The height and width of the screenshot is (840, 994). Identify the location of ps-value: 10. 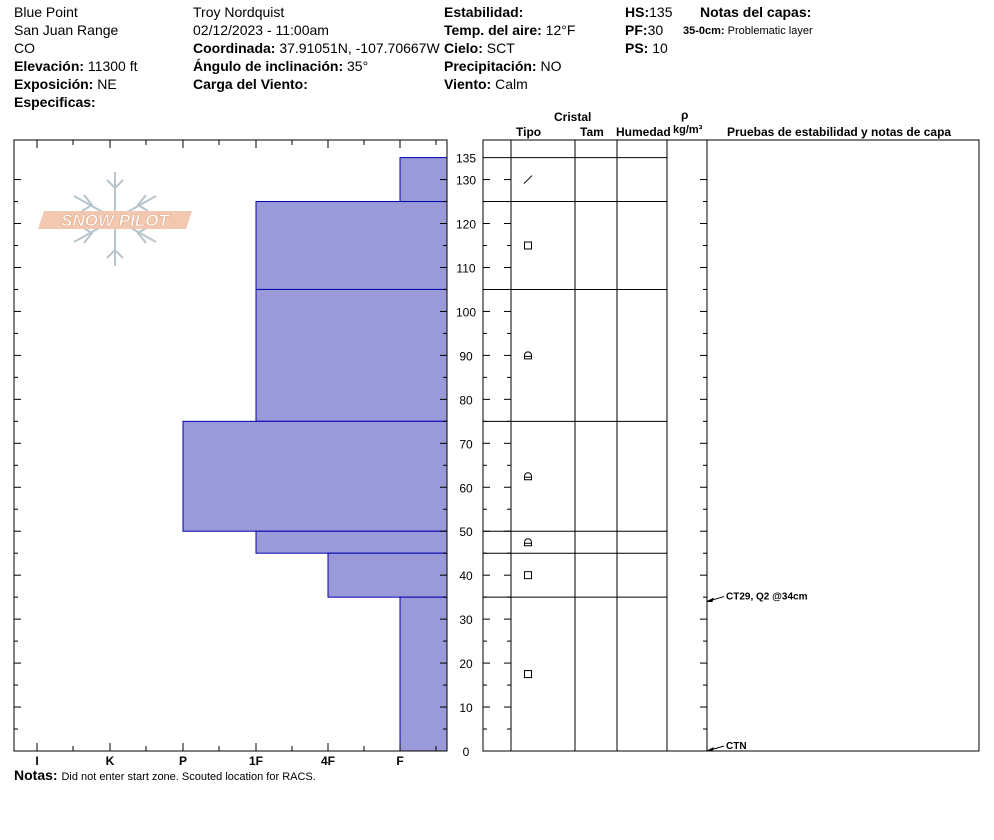
(660, 48).